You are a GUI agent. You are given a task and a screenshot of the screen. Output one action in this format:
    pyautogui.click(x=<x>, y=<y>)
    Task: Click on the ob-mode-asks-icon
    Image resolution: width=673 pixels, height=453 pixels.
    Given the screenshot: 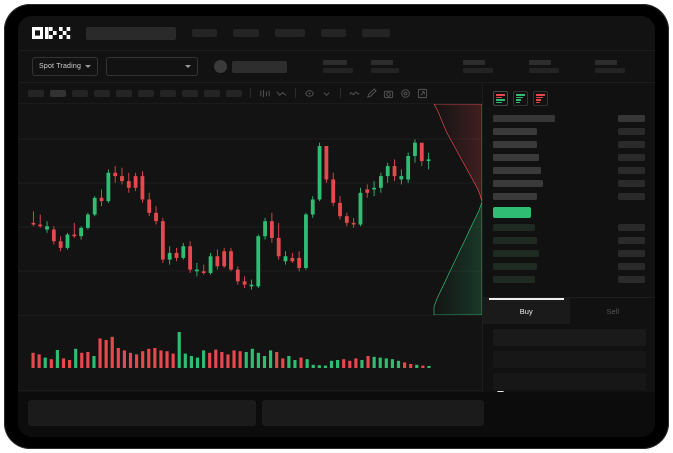 What is the action you would take?
    pyautogui.click(x=540, y=98)
    